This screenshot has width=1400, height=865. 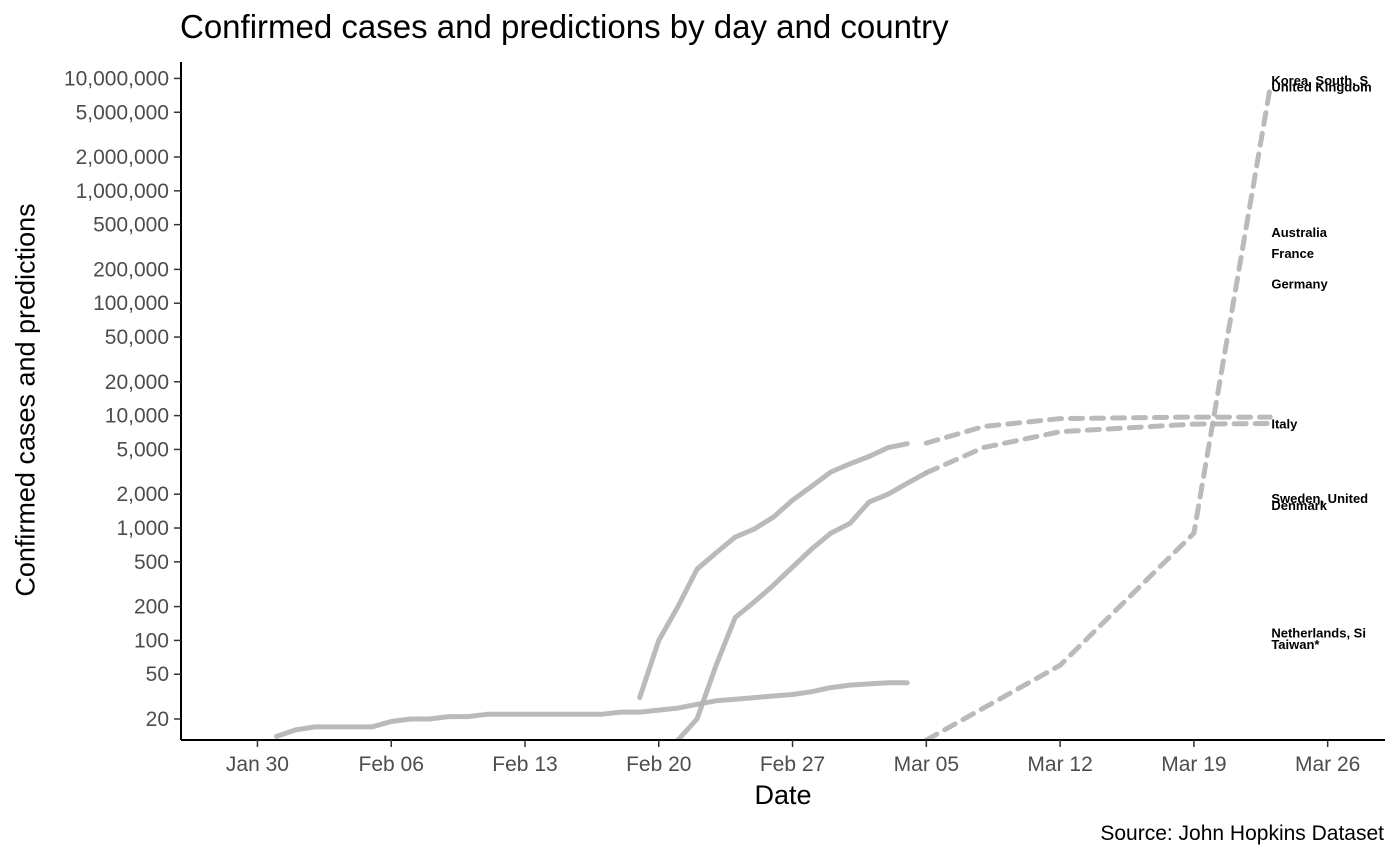 What do you see at coordinates (257, 764) in the screenshot?
I see `x-tick-label-1: Jan 30` at bounding box center [257, 764].